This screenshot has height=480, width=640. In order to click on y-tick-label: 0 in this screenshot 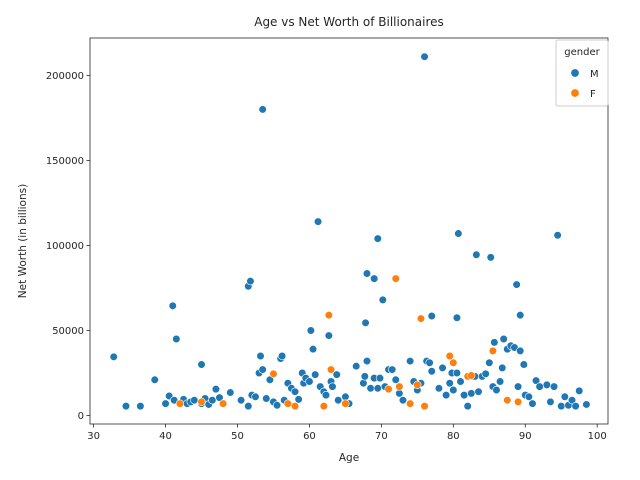, I will do `click(81, 416)`.